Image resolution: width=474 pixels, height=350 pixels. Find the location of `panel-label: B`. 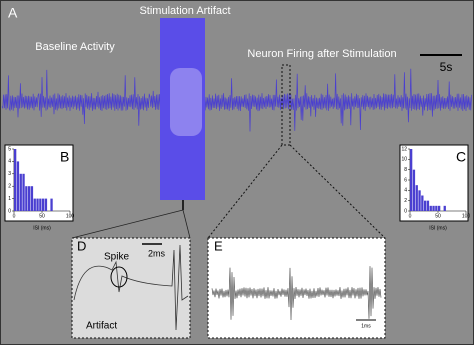

panel-label: B is located at coordinates (64, 157).